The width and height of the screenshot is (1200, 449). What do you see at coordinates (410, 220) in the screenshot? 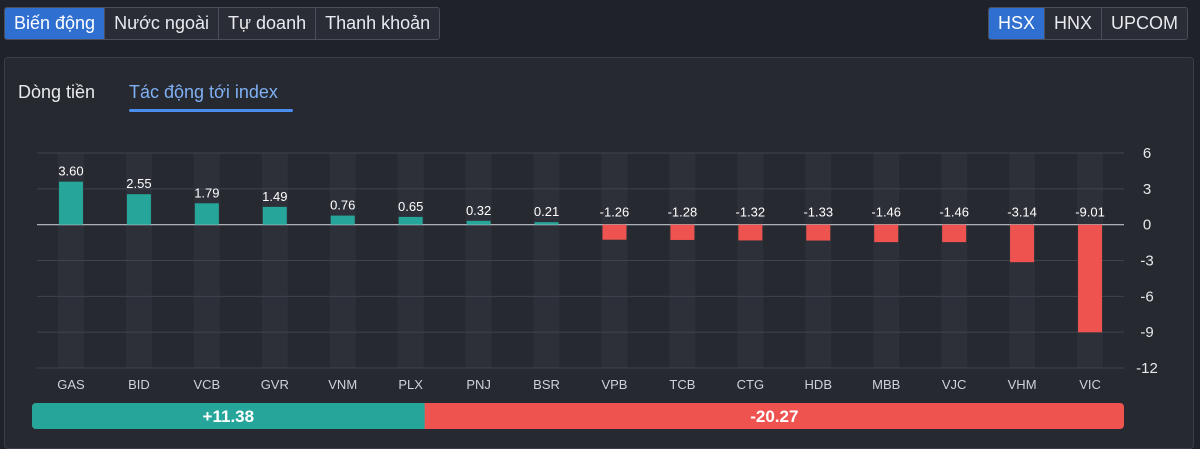
I see `bar-plx` at bounding box center [410, 220].